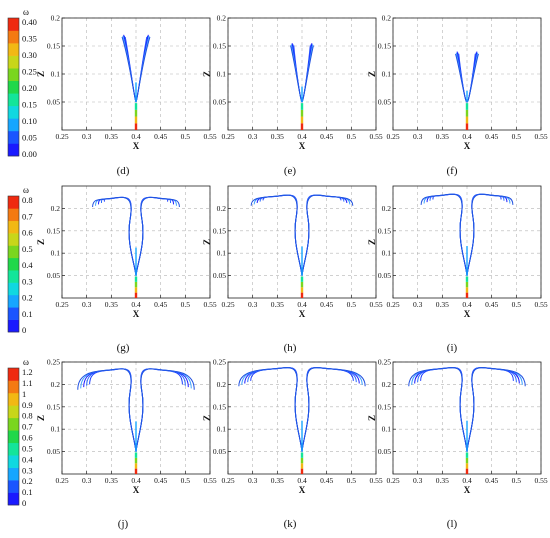 Image resolution: width=550 pixels, height=538 pixels. Describe the element at coordinates (29, 55) in the screenshot. I see `colorbar-level-label: 0.30` at that location.